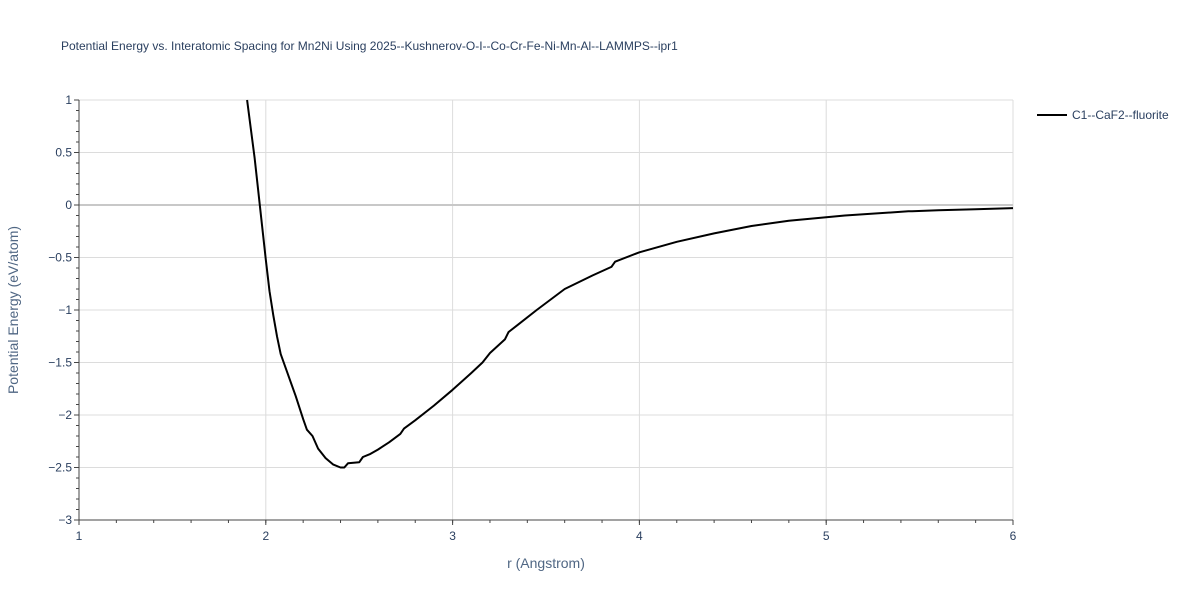  What do you see at coordinates (60, 468) in the screenshot?
I see `y-tick-label: −2.5` at bounding box center [60, 468].